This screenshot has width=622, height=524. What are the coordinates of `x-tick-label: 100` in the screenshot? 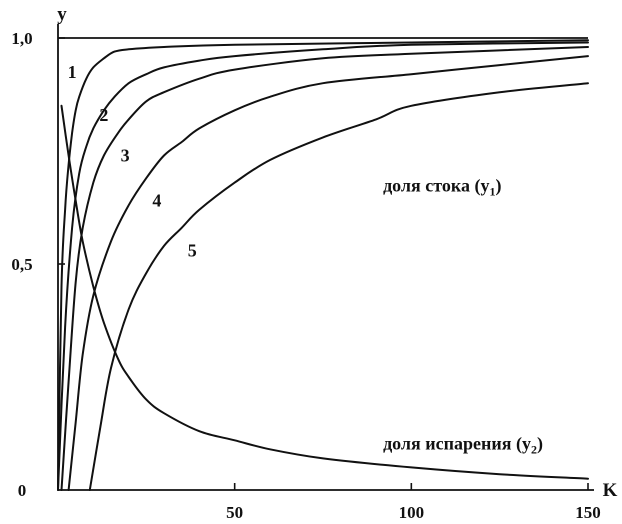 It's located at (412, 512).